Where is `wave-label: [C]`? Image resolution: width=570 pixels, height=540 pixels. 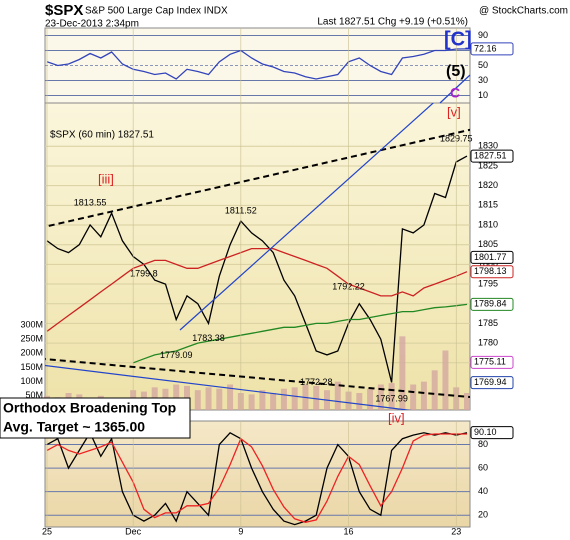
wave-label: [C] is located at coordinates (458, 39).